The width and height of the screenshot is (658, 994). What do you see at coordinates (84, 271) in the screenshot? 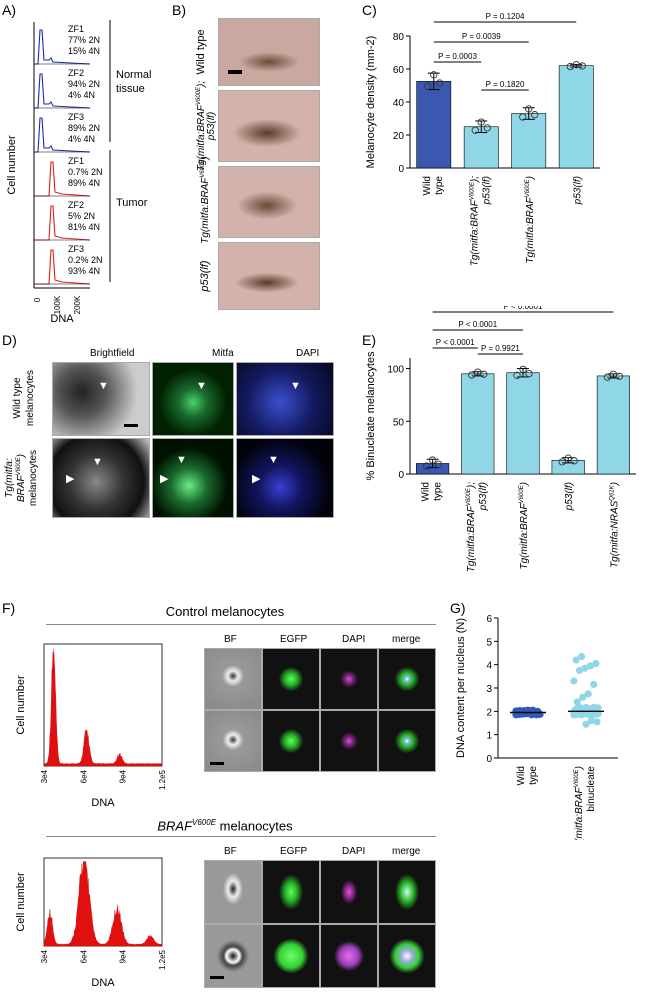
I see `sample-stat: 93% 4N` at bounding box center [84, 271].